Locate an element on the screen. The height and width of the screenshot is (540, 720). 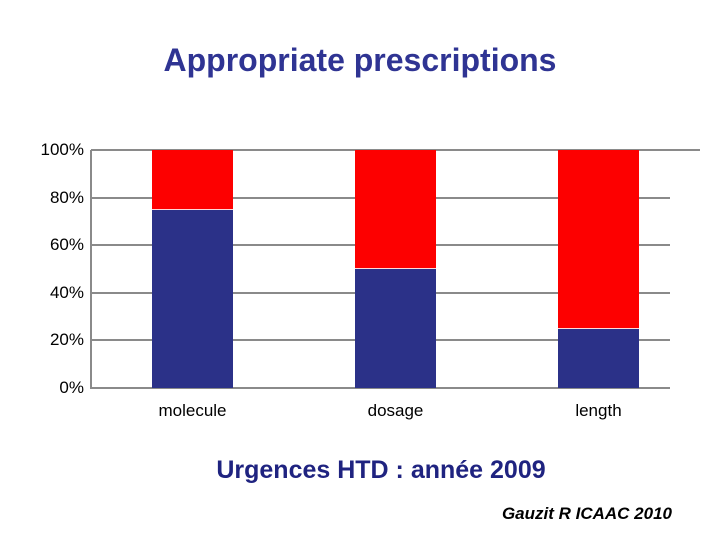
slide-title: Appropriate prescriptions is located at coordinates (360, 60).